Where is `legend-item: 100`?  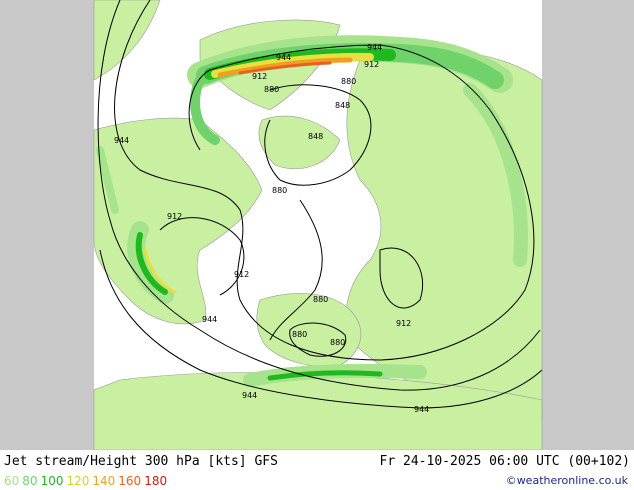 legend-item: 100 is located at coordinates (52, 481).